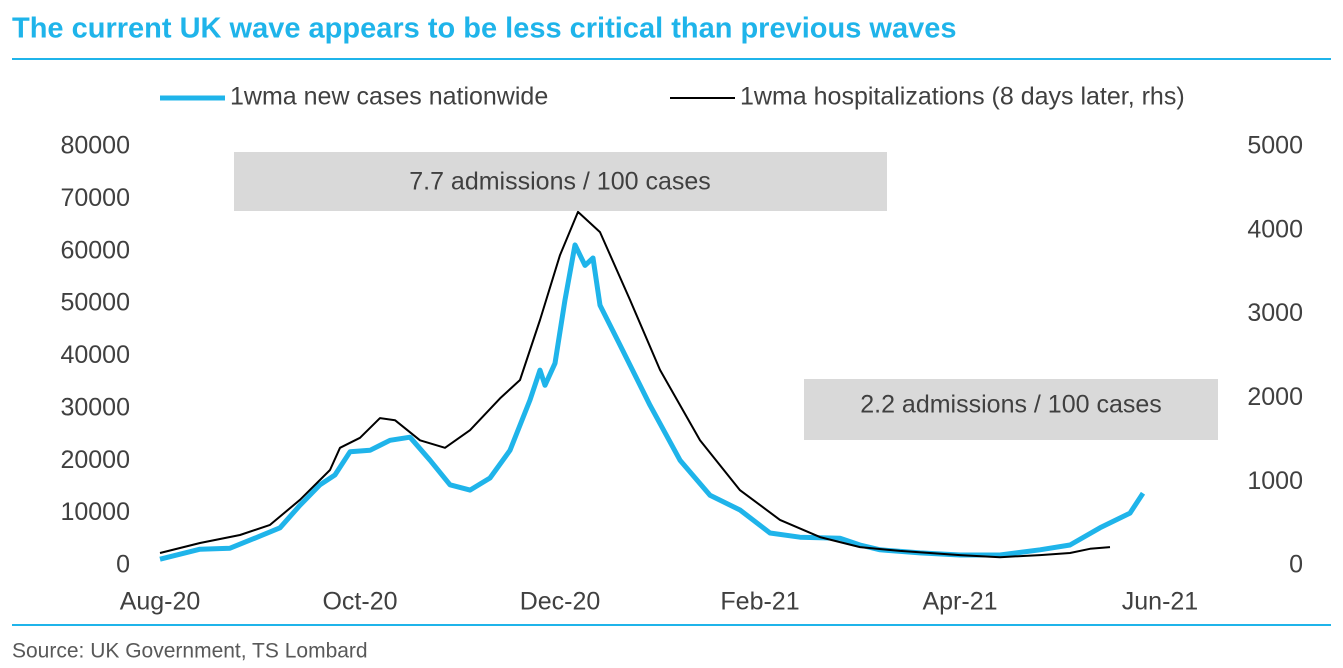 The width and height of the screenshot is (1343, 668). Describe the element at coordinates (95, 250) in the screenshot. I see `y-tick-label: 60000` at that location.